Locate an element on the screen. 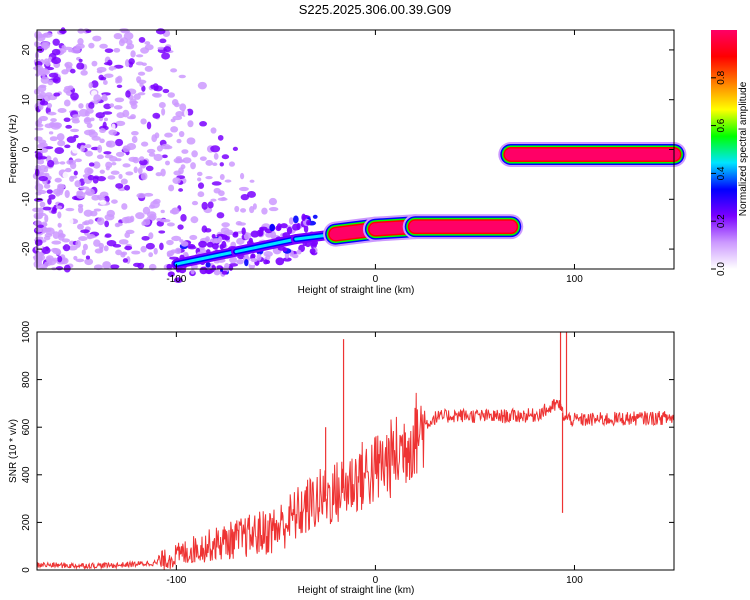 This screenshot has height=600, width=750. snr-x-tick-label: 100 is located at coordinates (574, 580).